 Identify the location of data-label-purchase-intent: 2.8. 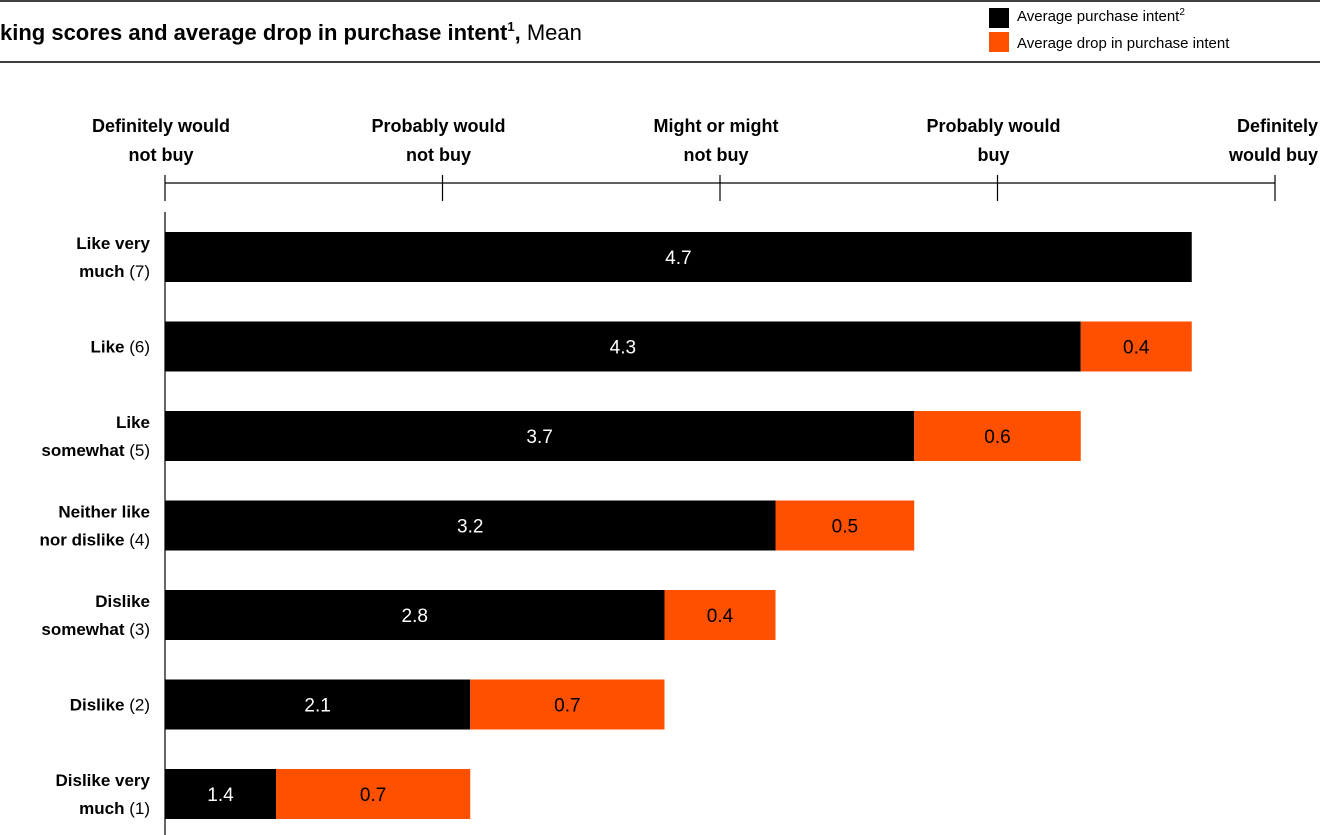
(415, 616).